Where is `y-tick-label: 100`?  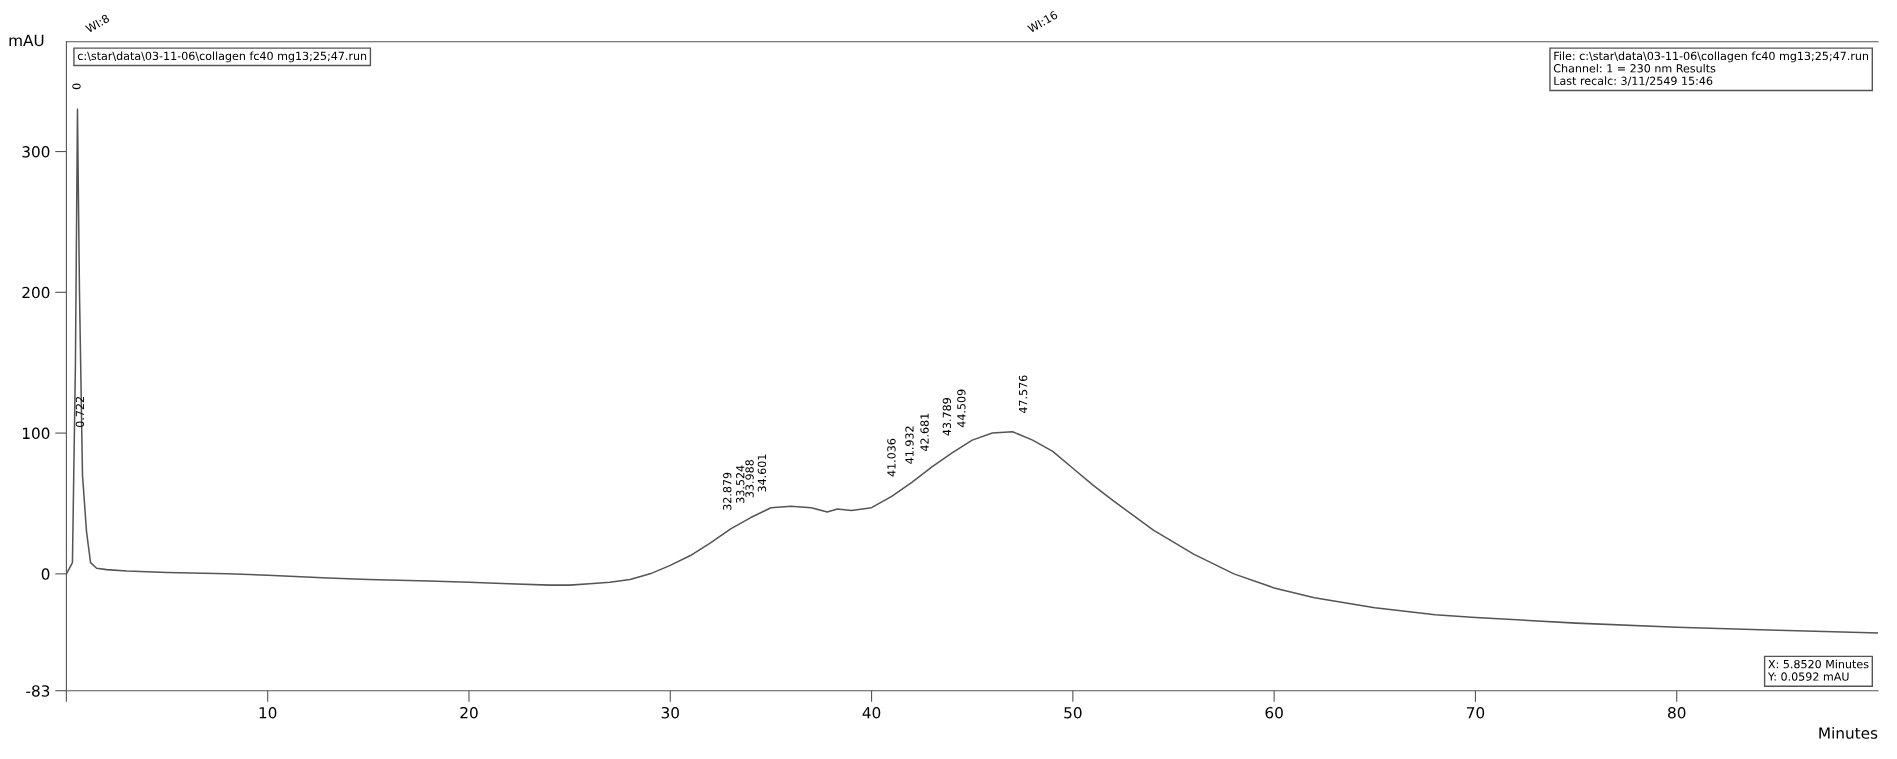
y-tick-label: 100 is located at coordinates (36, 433).